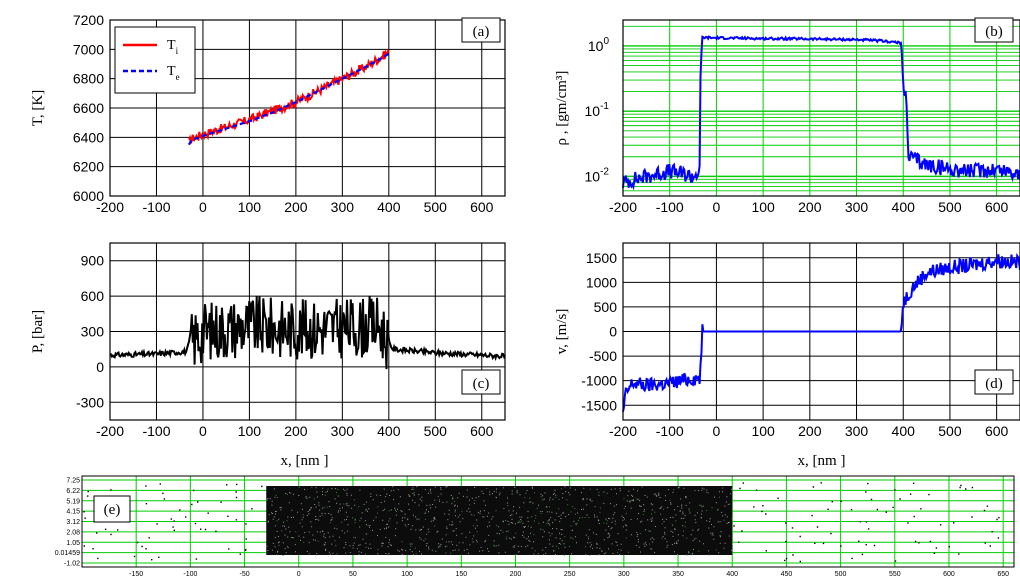 The image size is (1020, 578). Describe the element at coordinates (604, 171) in the screenshot. I see `y-tick-exponent: -2` at that location.